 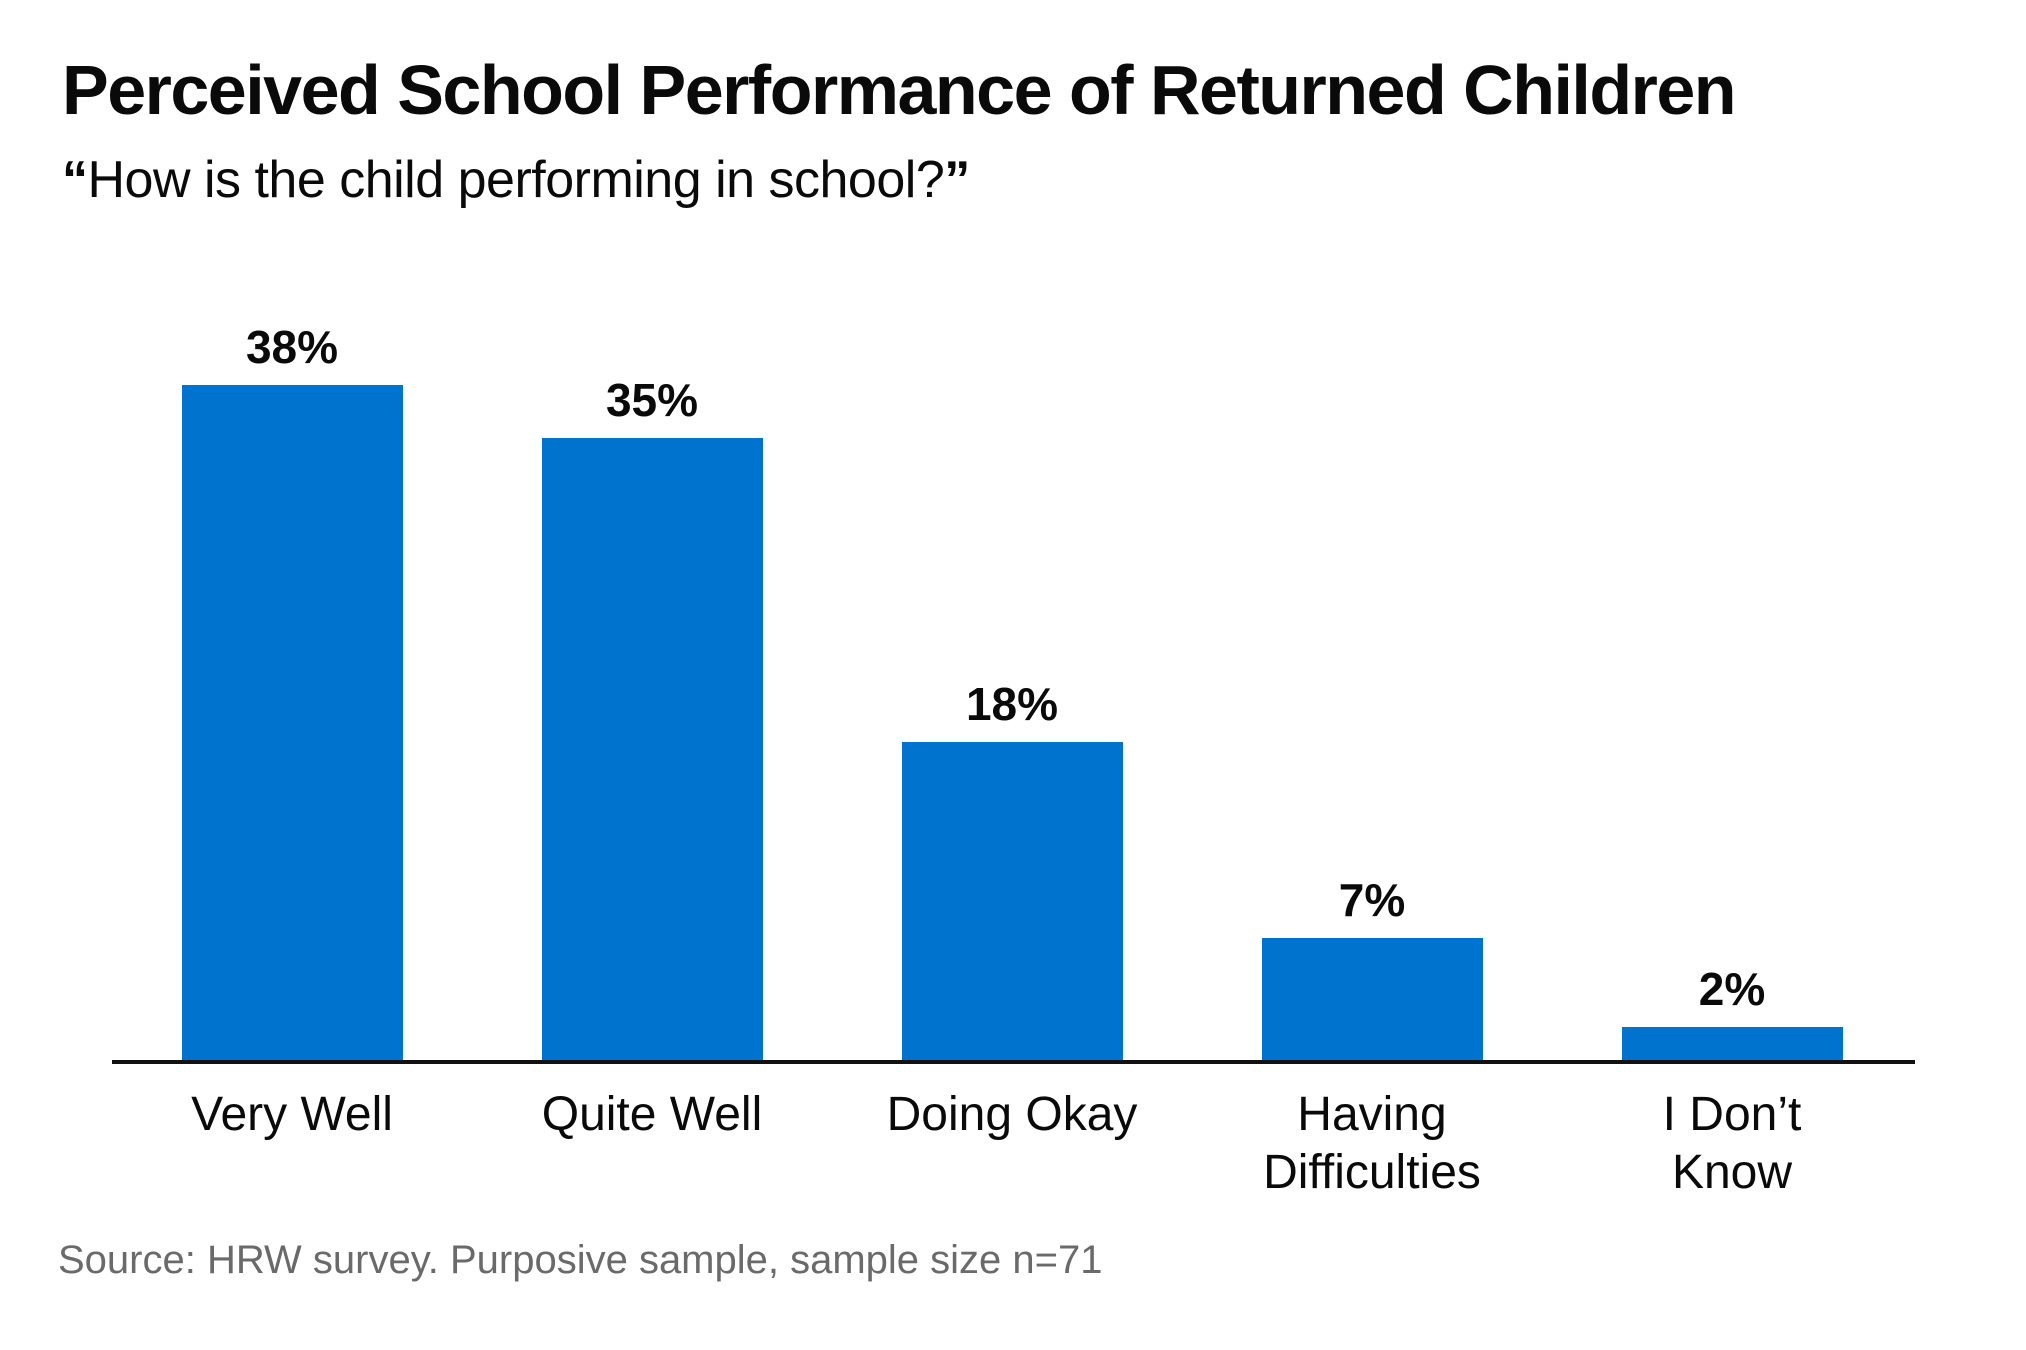 I want to click on chart-subtitle: “How is the child performing in school?”, so click(x=516, y=180).